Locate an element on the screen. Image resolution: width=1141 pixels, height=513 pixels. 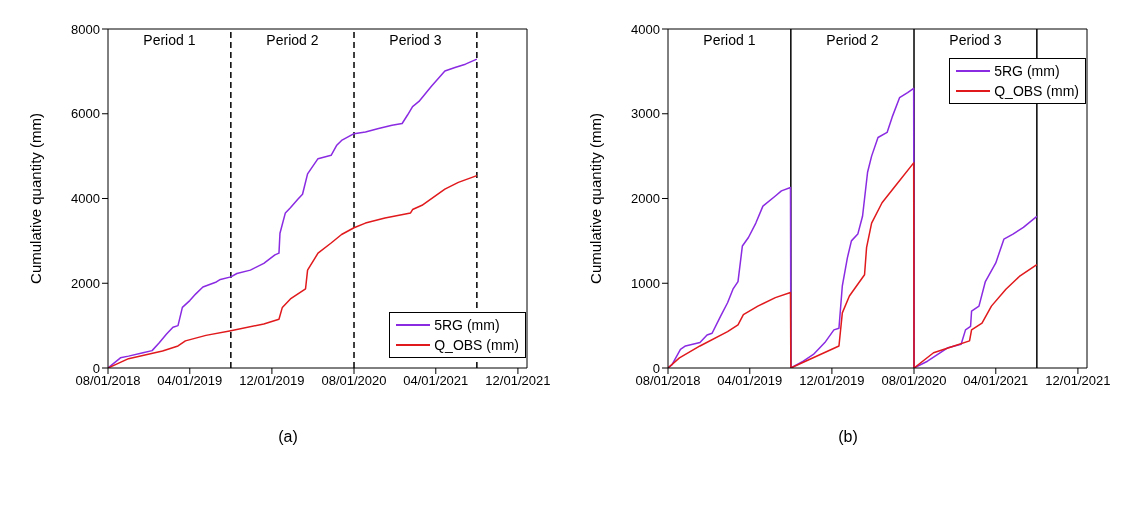
y-tick-label: 1000 is located at coordinates (645, 283).